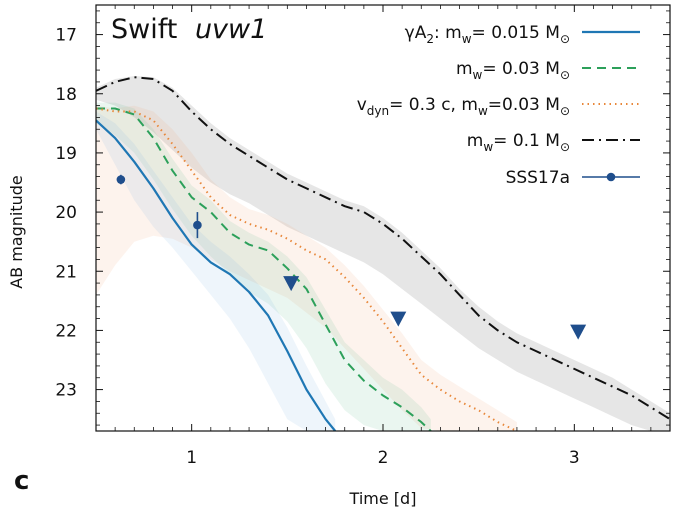  I want to click on chart-title: Swift uvw1, so click(189, 29).